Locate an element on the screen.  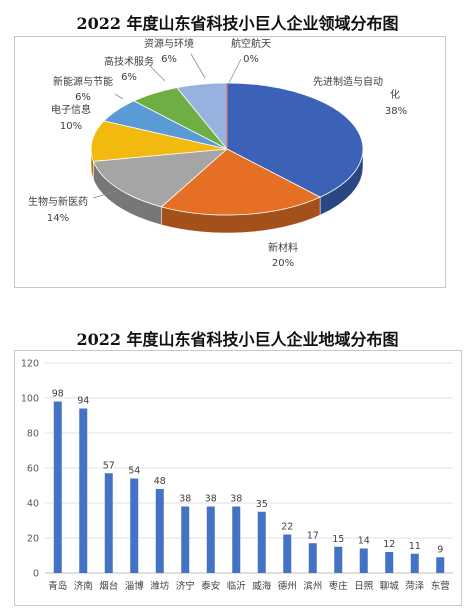
bar-滨州 is located at coordinates (312, 558).